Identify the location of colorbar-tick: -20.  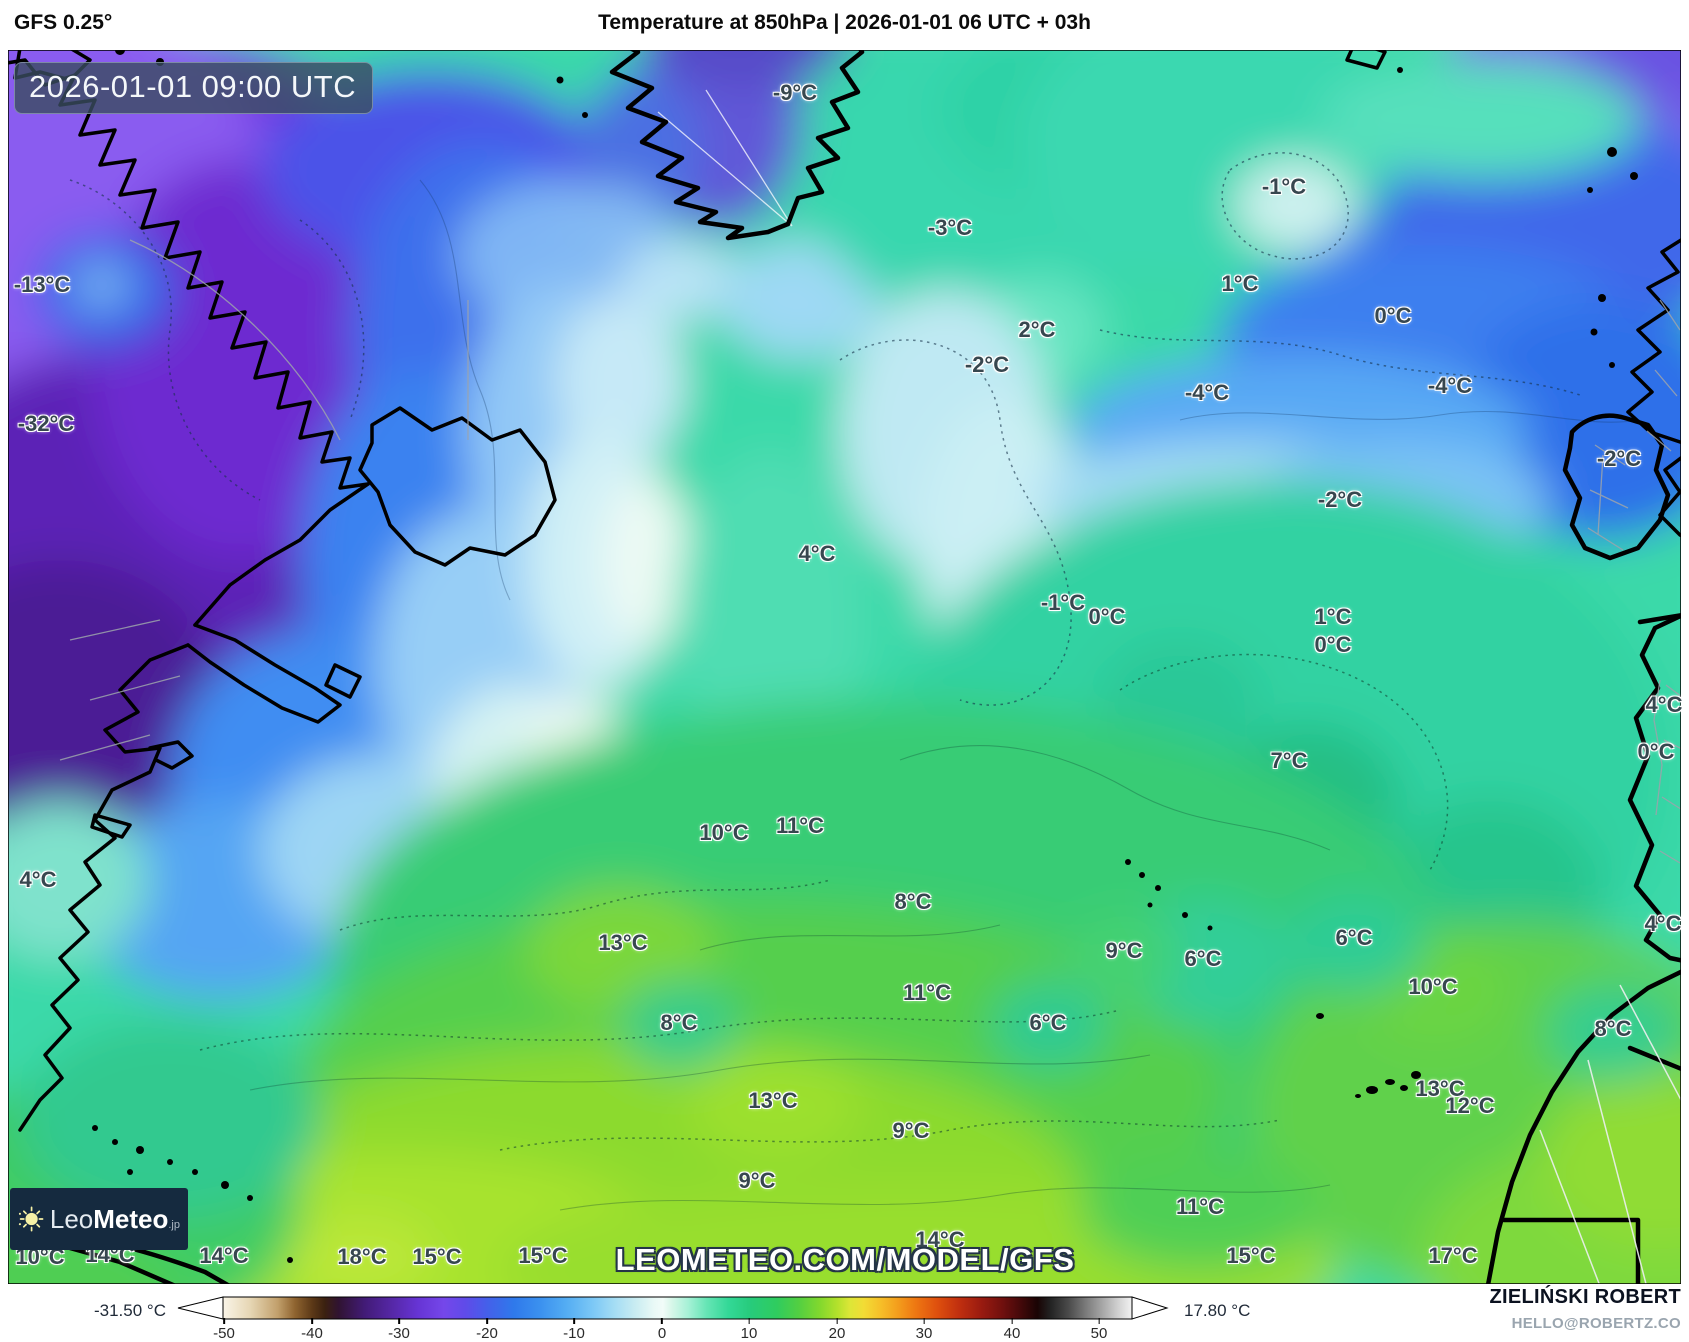
(487, 1330).